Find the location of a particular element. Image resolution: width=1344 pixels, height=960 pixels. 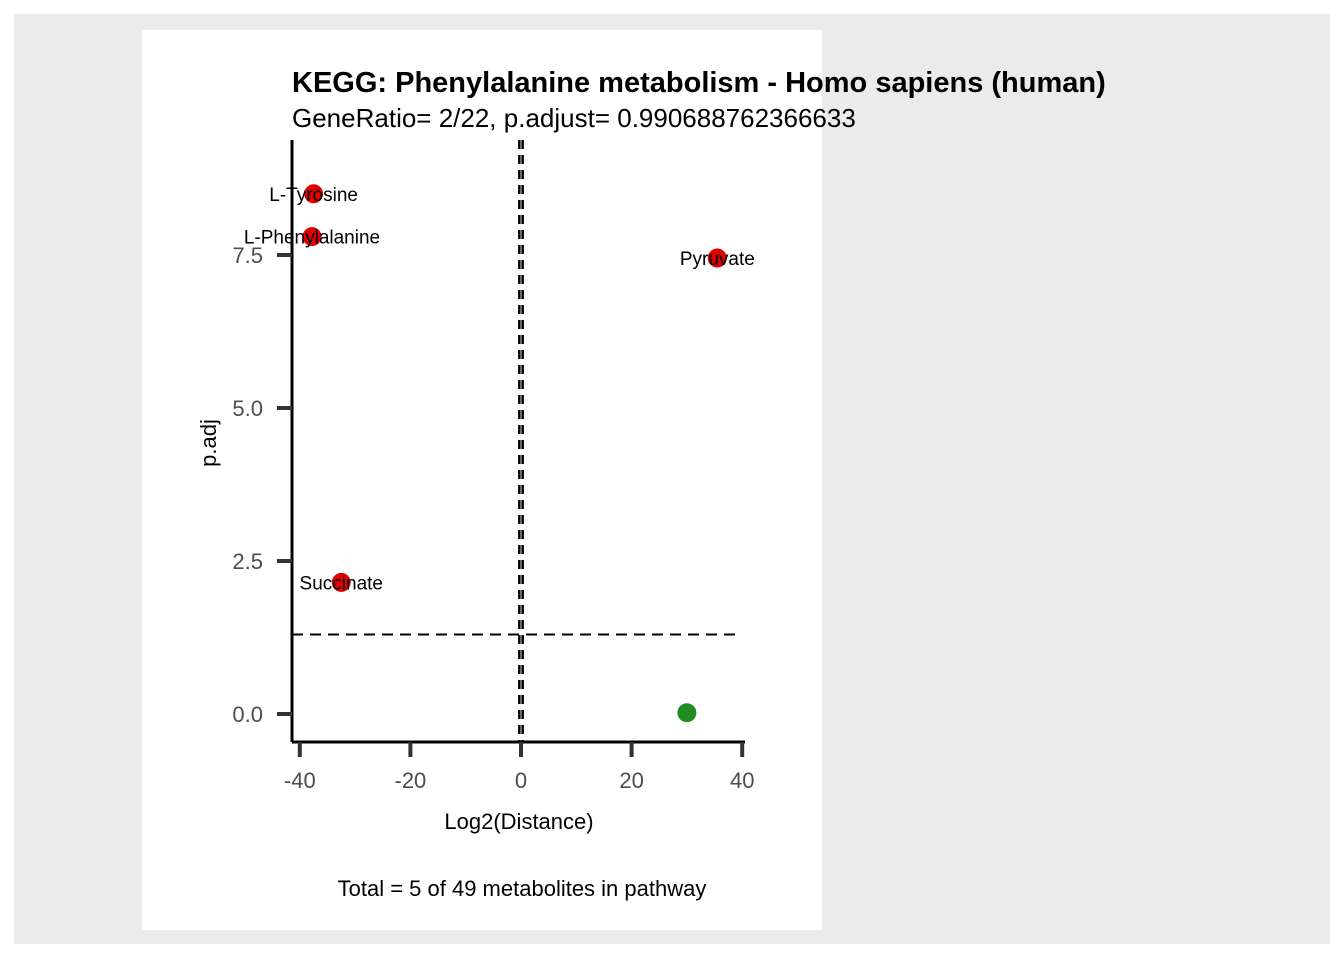

x-tick-label: -20 is located at coordinates (411, 780).